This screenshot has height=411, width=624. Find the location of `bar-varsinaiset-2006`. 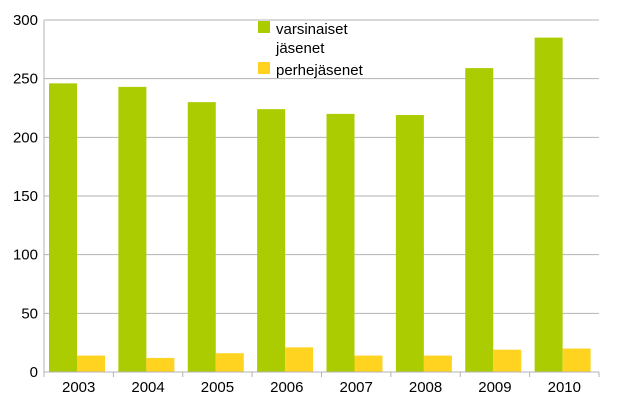

bar-varsinaiset-2006 is located at coordinates (271, 240).